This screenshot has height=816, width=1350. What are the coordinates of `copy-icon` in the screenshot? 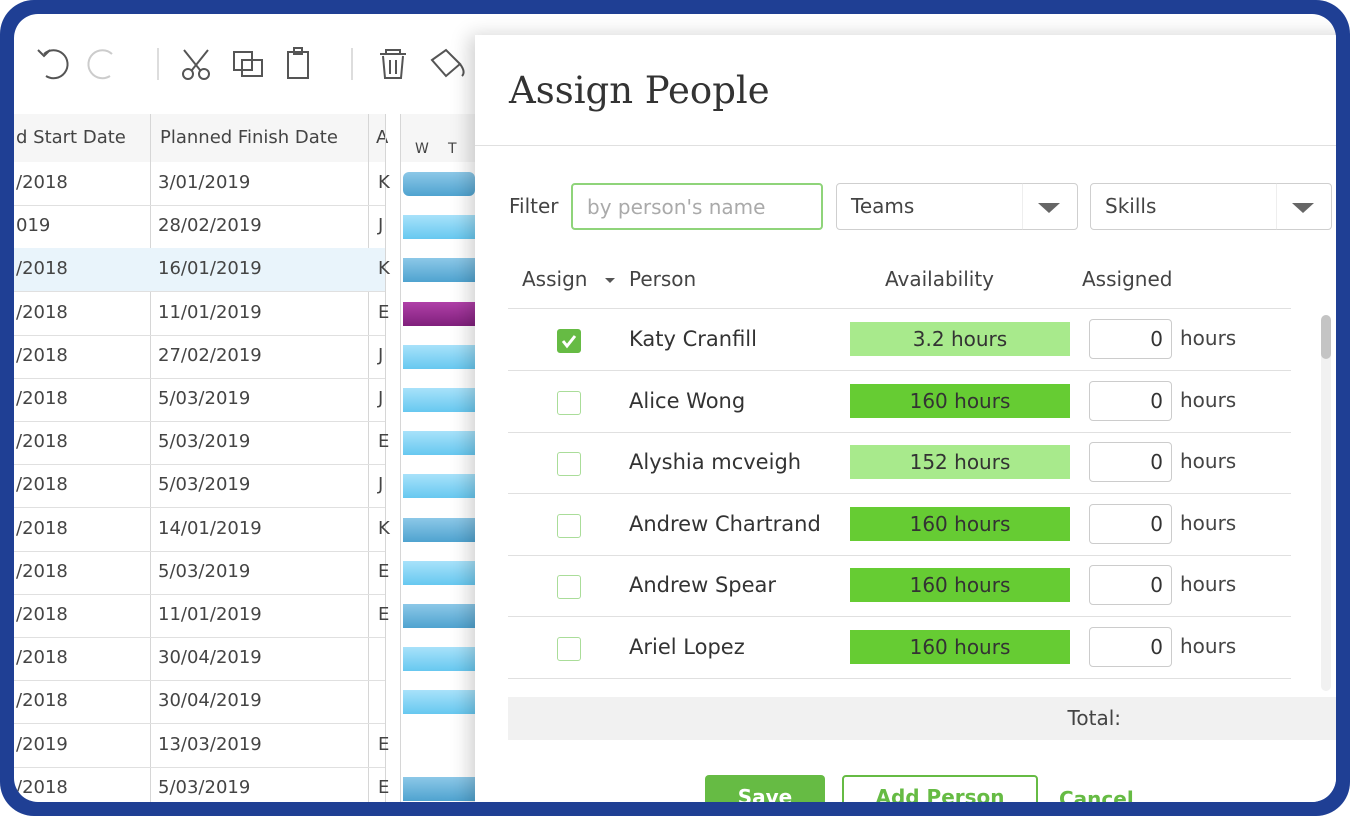 It's located at (248, 64).